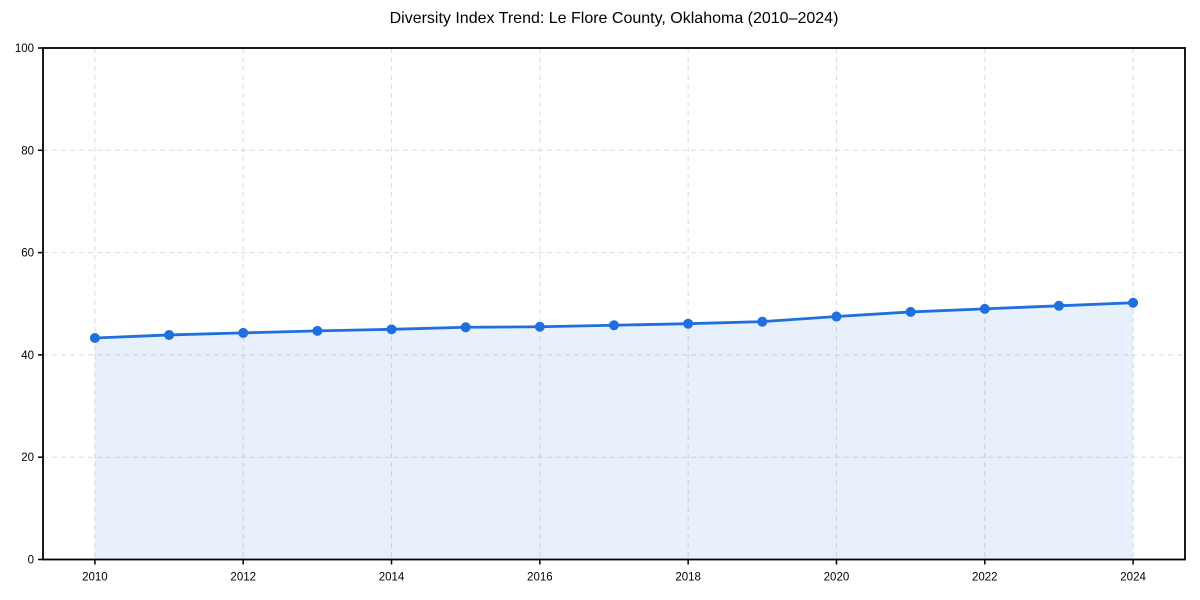  I want to click on x-tick-label: 2016, so click(540, 578).